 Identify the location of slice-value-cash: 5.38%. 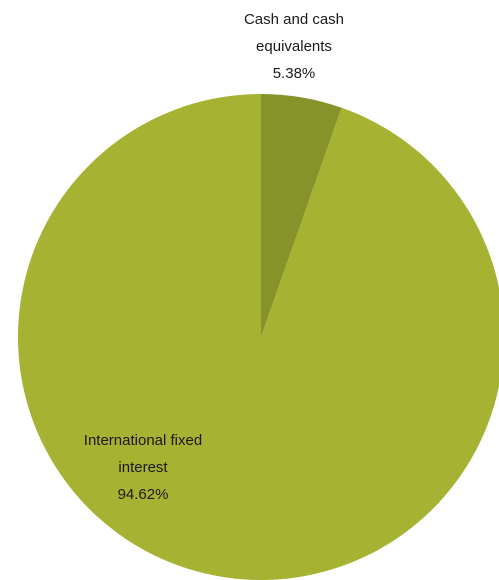
(294, 73).